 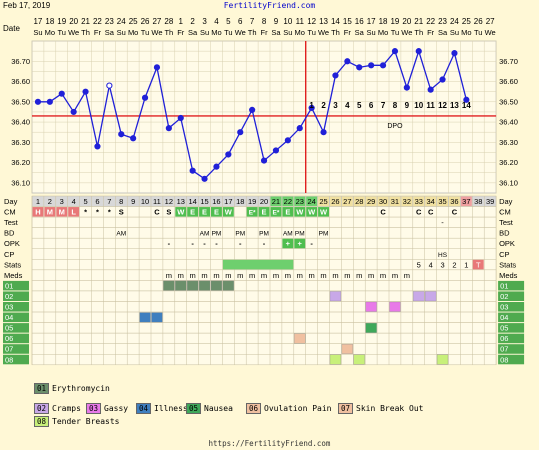 What do you see at coordinates (430, 21) in the screenshot?
I see `date-tick: 22` at bounding box center [430, 21].